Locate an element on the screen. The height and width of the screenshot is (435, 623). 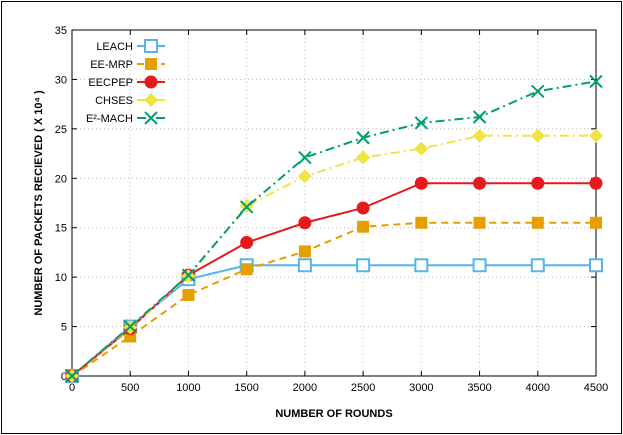
legend-item-chses: CHSES is located at coordinates (130, 100).